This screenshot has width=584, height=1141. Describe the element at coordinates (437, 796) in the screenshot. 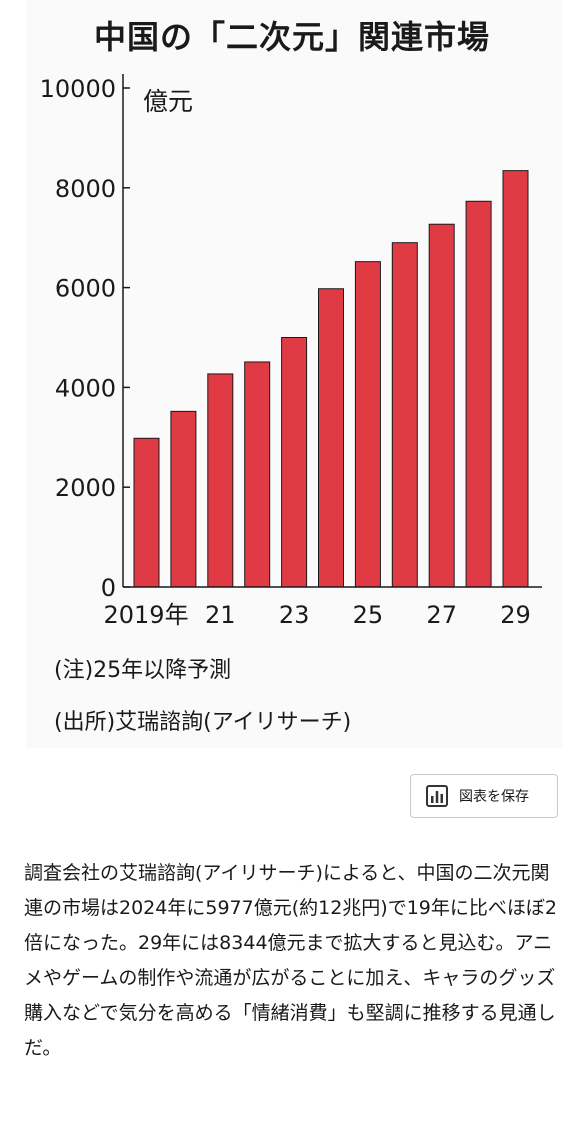

I see `bar-chart-icon` at that location.